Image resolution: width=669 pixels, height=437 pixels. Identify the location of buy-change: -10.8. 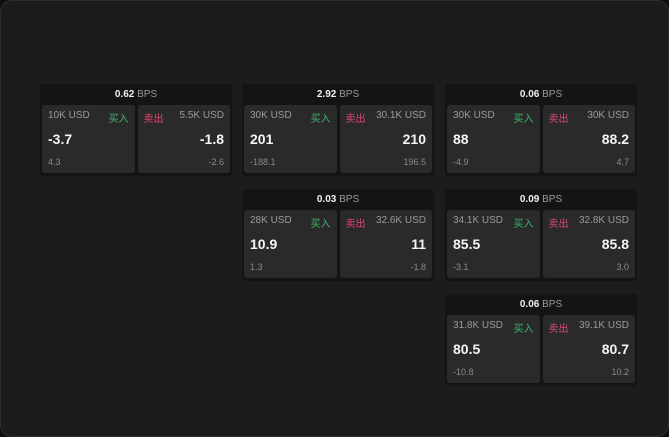
(463, 372).